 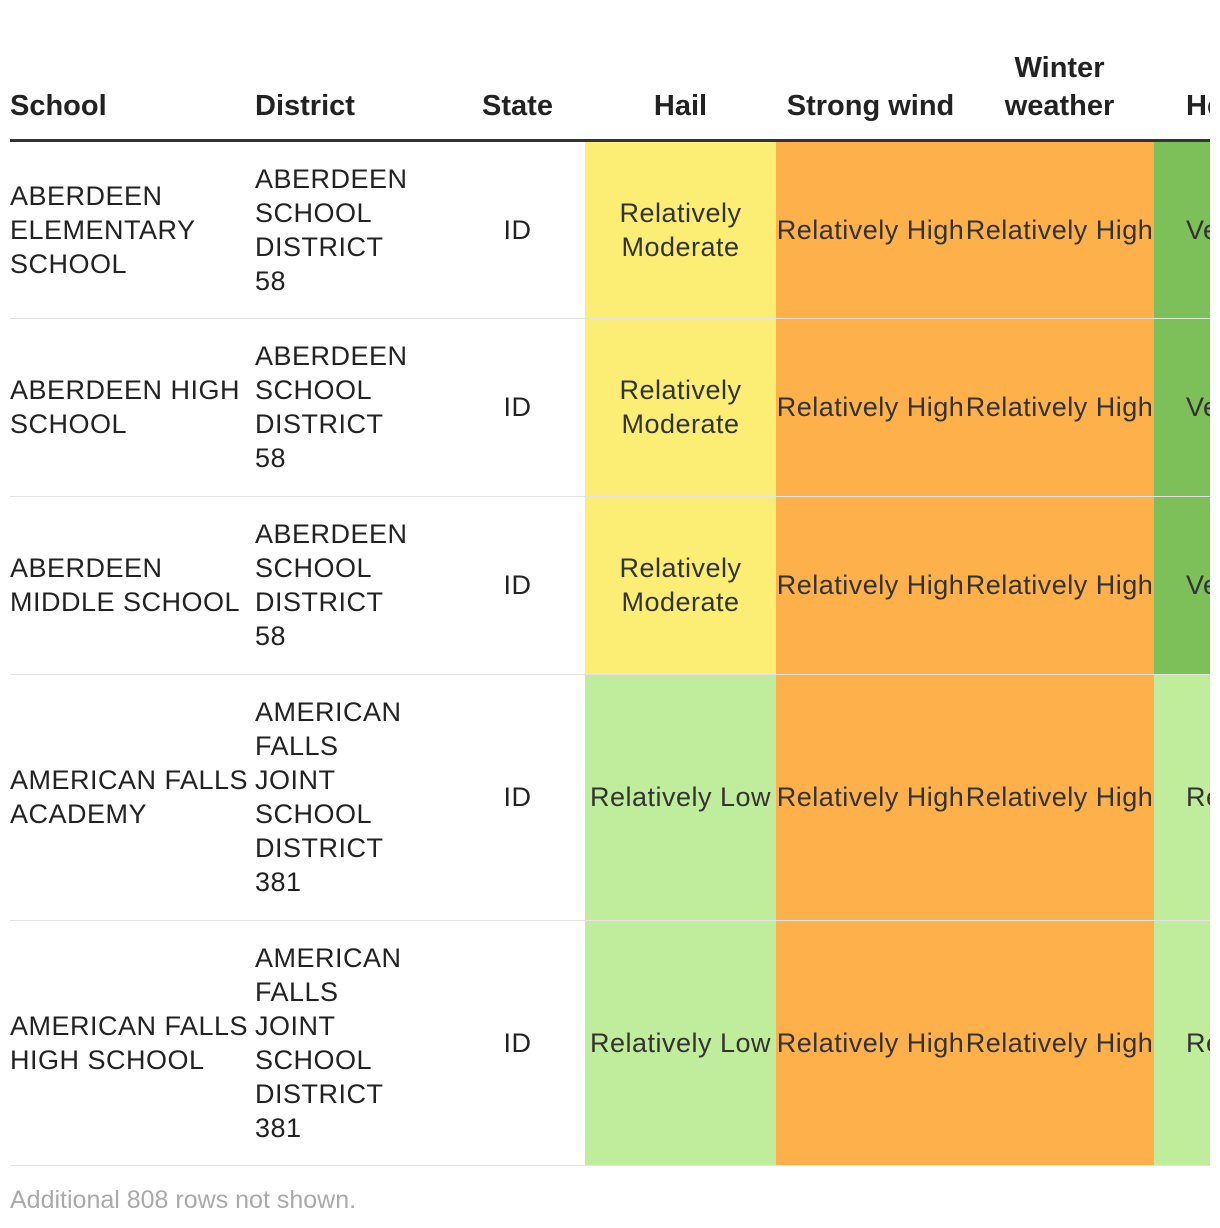 I want to click on header-cell: Winter weather, so click(x=1059, y=71).